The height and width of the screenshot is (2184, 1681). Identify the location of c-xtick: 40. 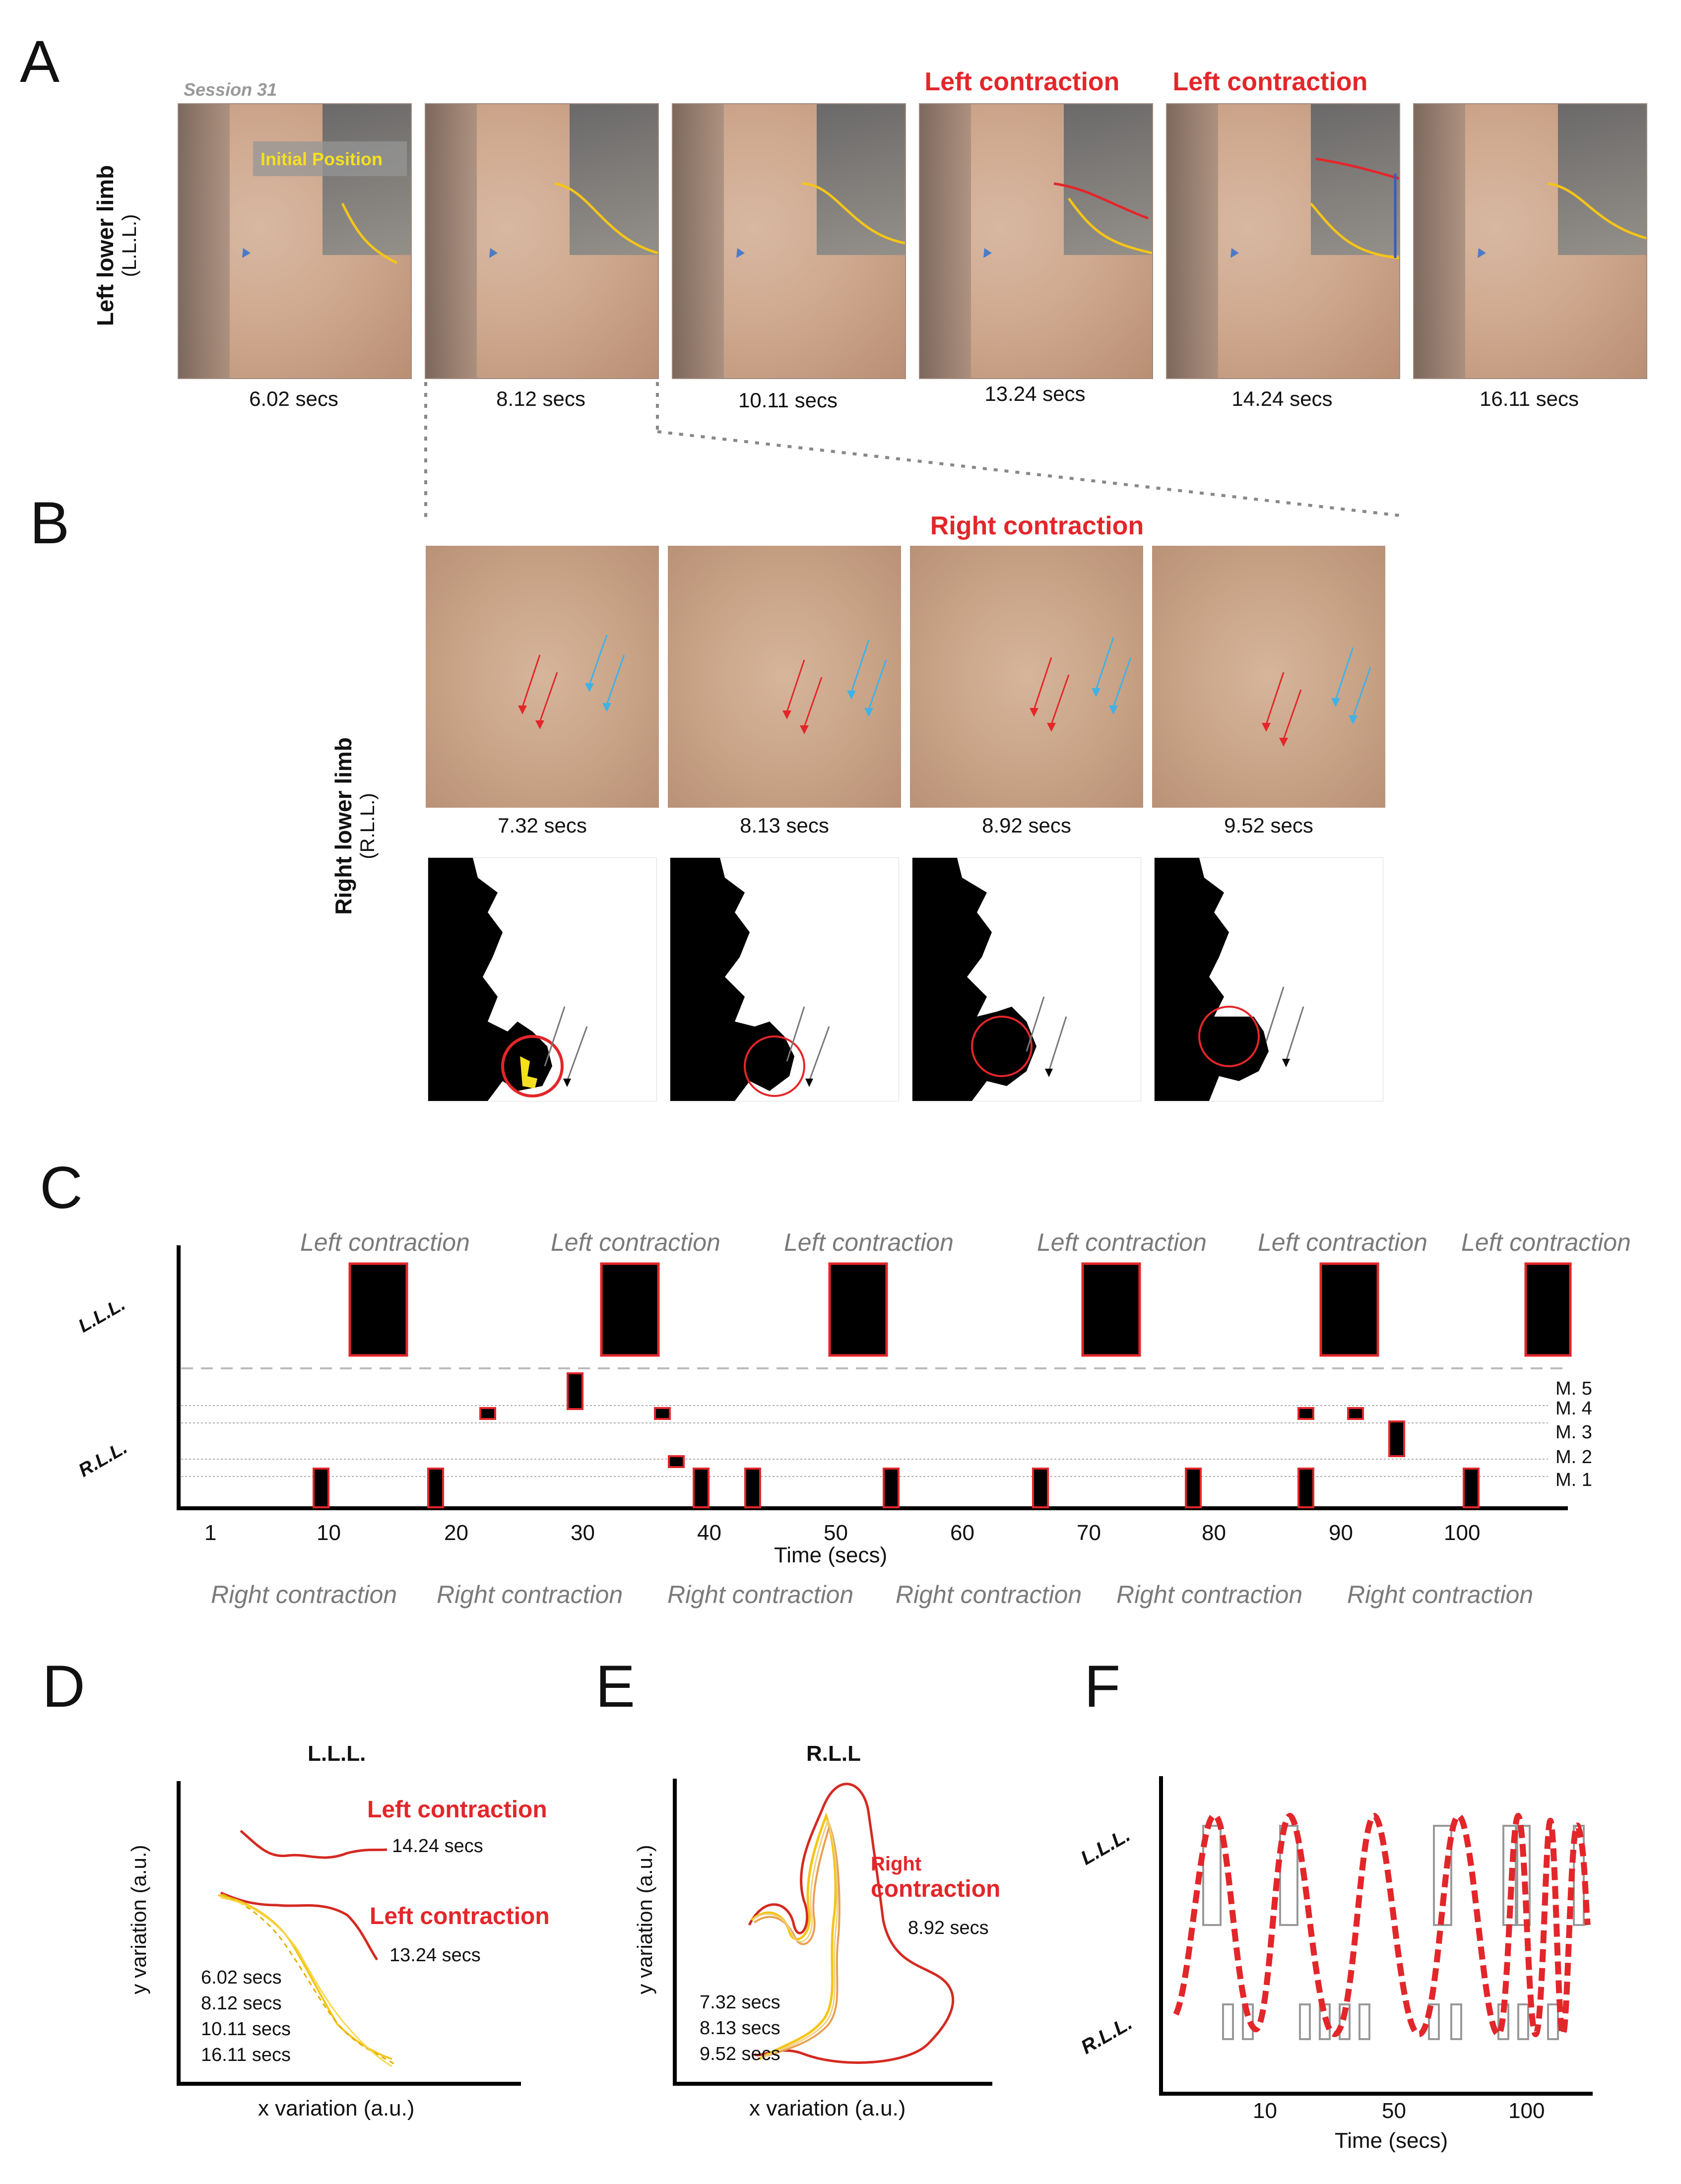
(709, 1533).